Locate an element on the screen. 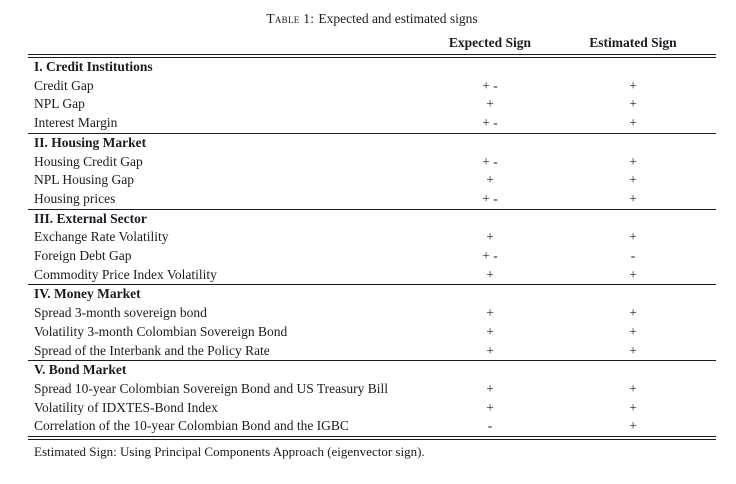 This screenshot has height=484, width=736. table-row: Housing prices + - + is located at coordinates (372, 199).